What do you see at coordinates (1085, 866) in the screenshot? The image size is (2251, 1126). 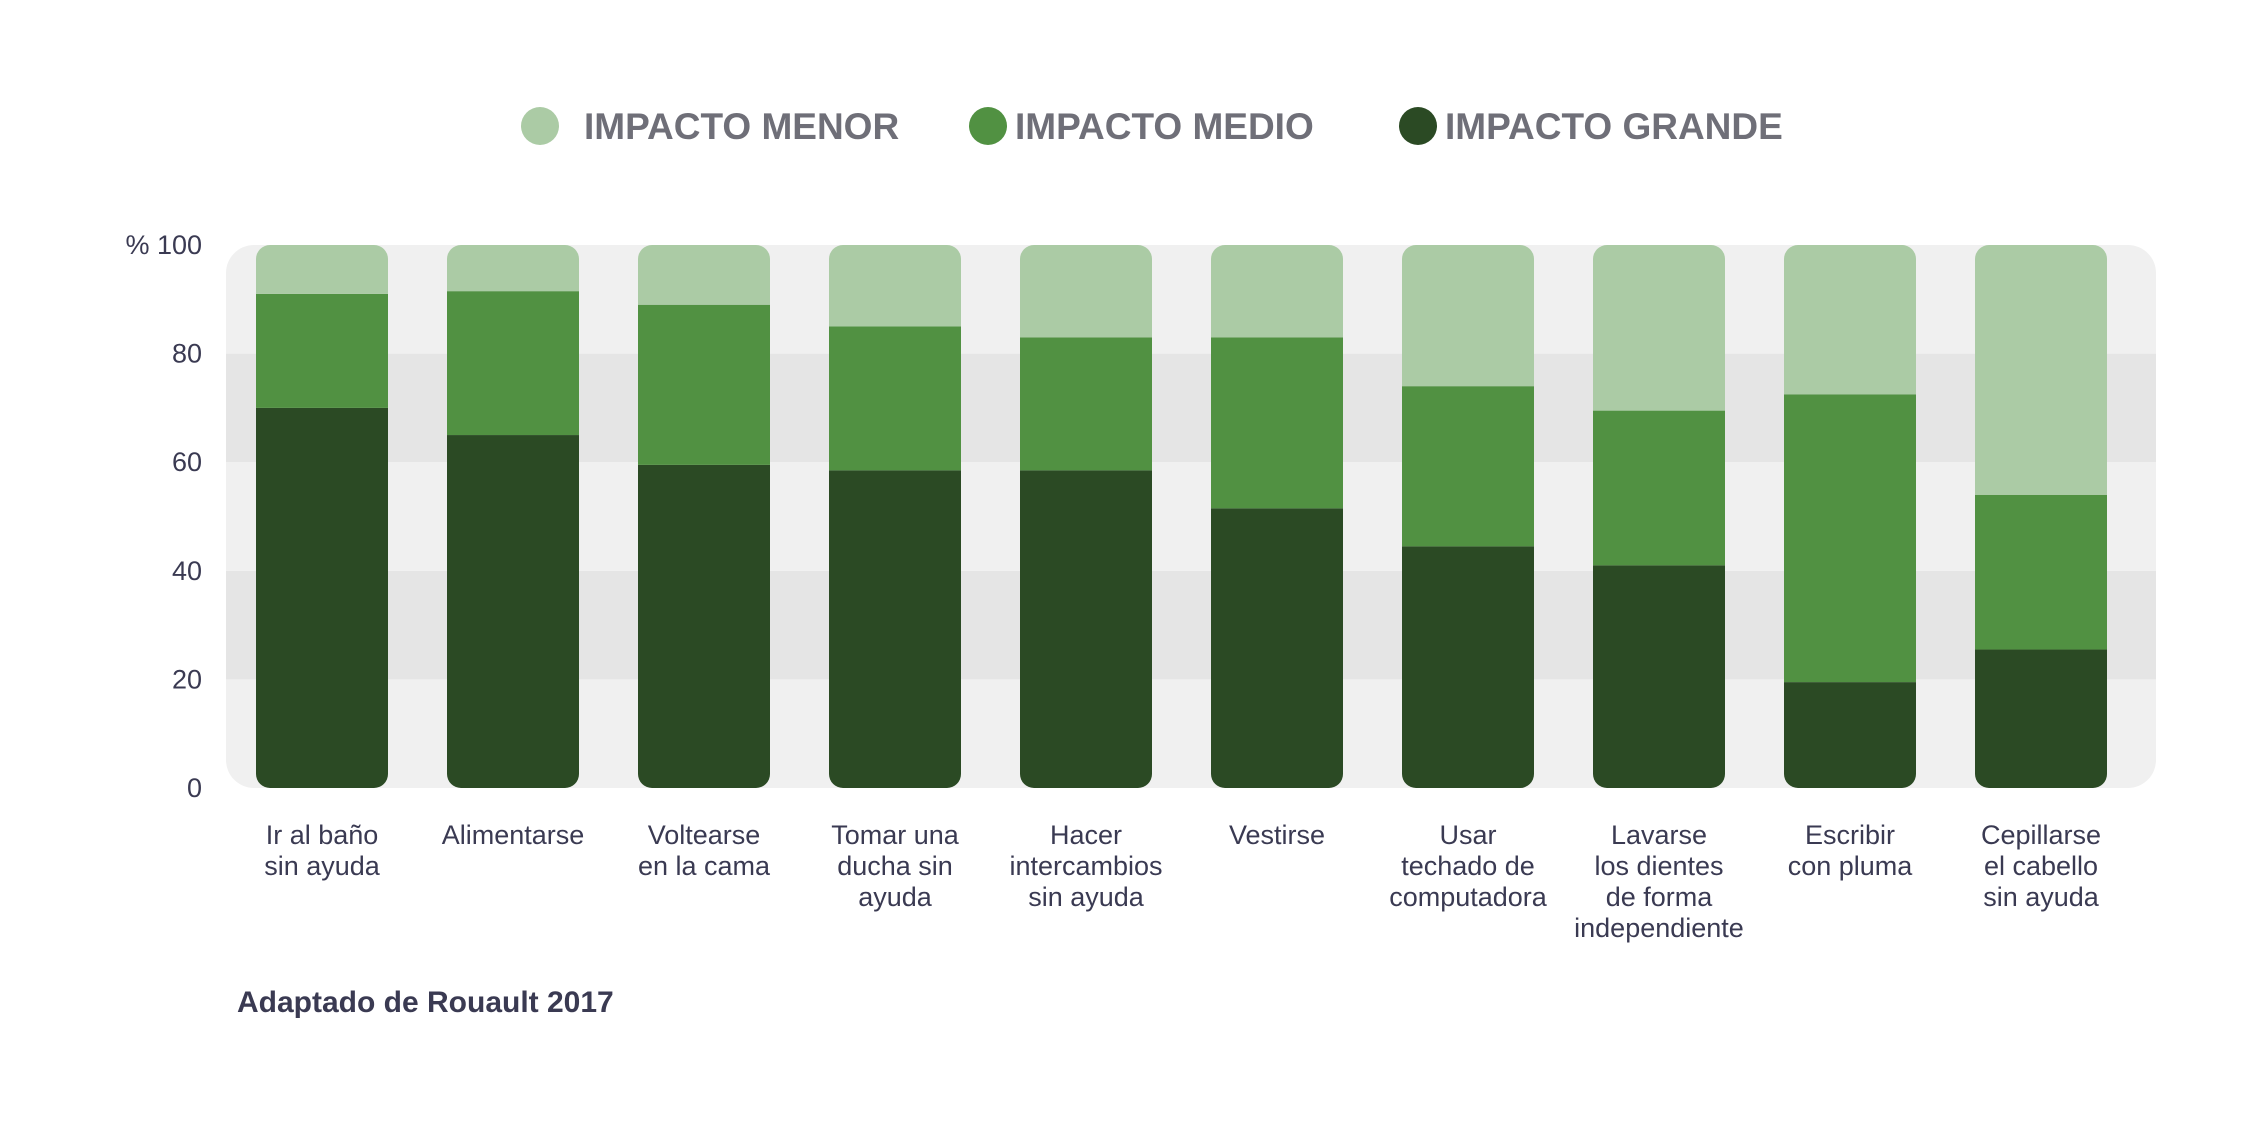 I see `x-category-label: Hacer intercambios sin ayuda` at bounding box center [1085, 866].